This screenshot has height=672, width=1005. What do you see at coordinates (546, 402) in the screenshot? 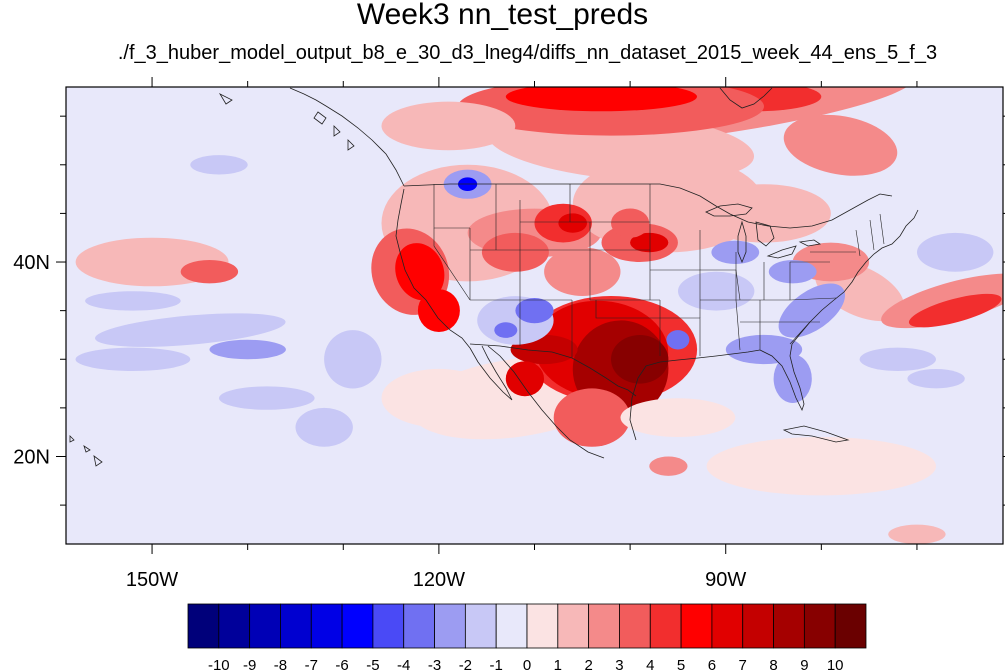
I see `mexico-west-coastline` at bounding box center [546, 402].